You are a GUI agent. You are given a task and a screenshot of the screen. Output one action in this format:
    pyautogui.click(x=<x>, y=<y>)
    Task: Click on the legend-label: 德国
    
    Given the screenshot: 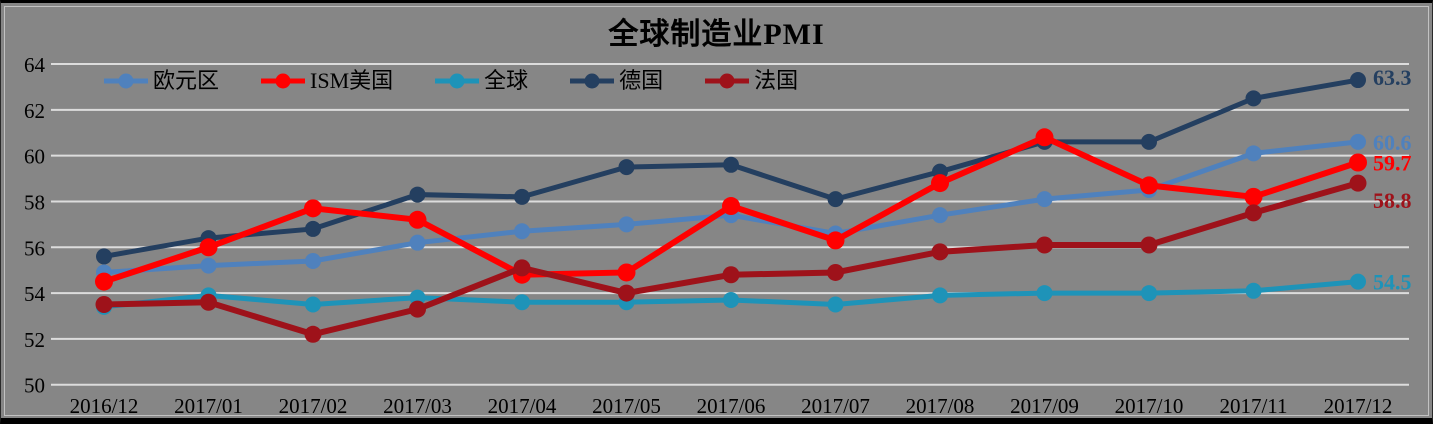 What is the action you would take?
    pyautogui.click(x=641, y=80)
    